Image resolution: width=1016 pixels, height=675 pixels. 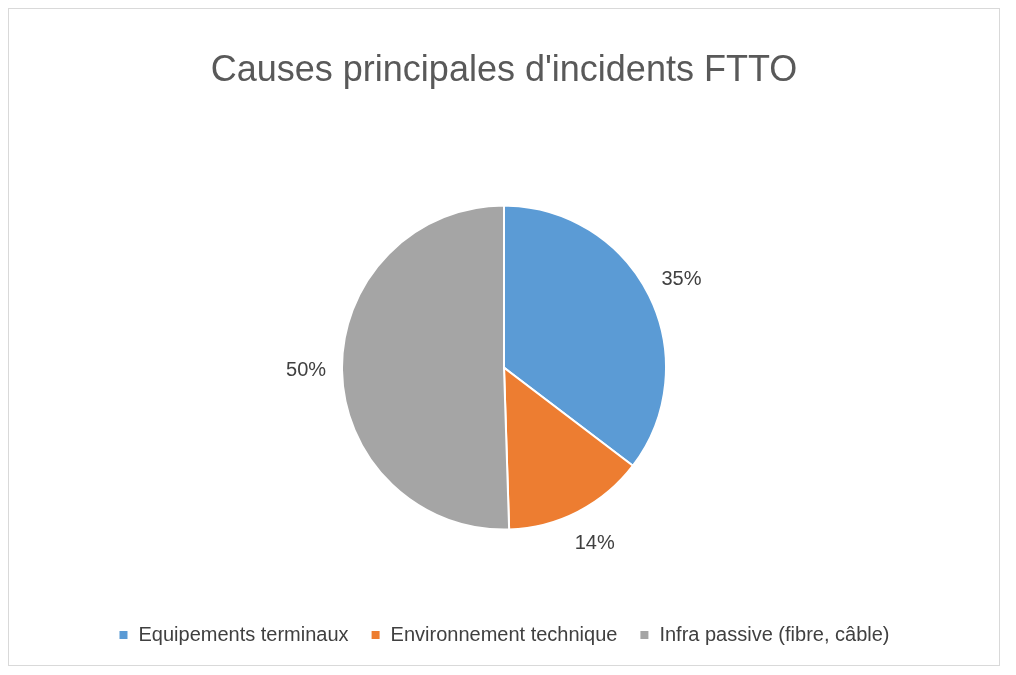 What do you see at coordinates (306, 369) in the screenshot?
I see `data-label: 50%` at bounding box center [306, 369].